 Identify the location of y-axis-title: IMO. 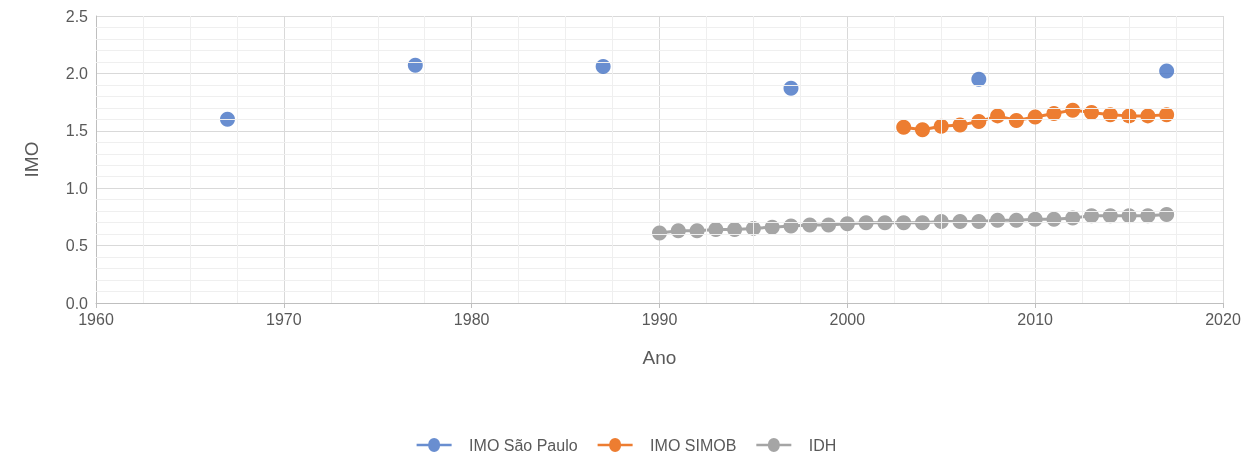
(31, 159).